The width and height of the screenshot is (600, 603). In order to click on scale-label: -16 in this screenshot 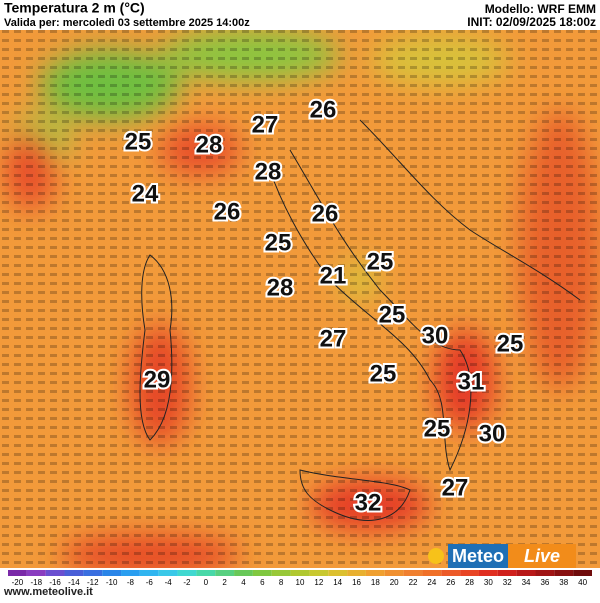, I will do `click(55, 582)`.